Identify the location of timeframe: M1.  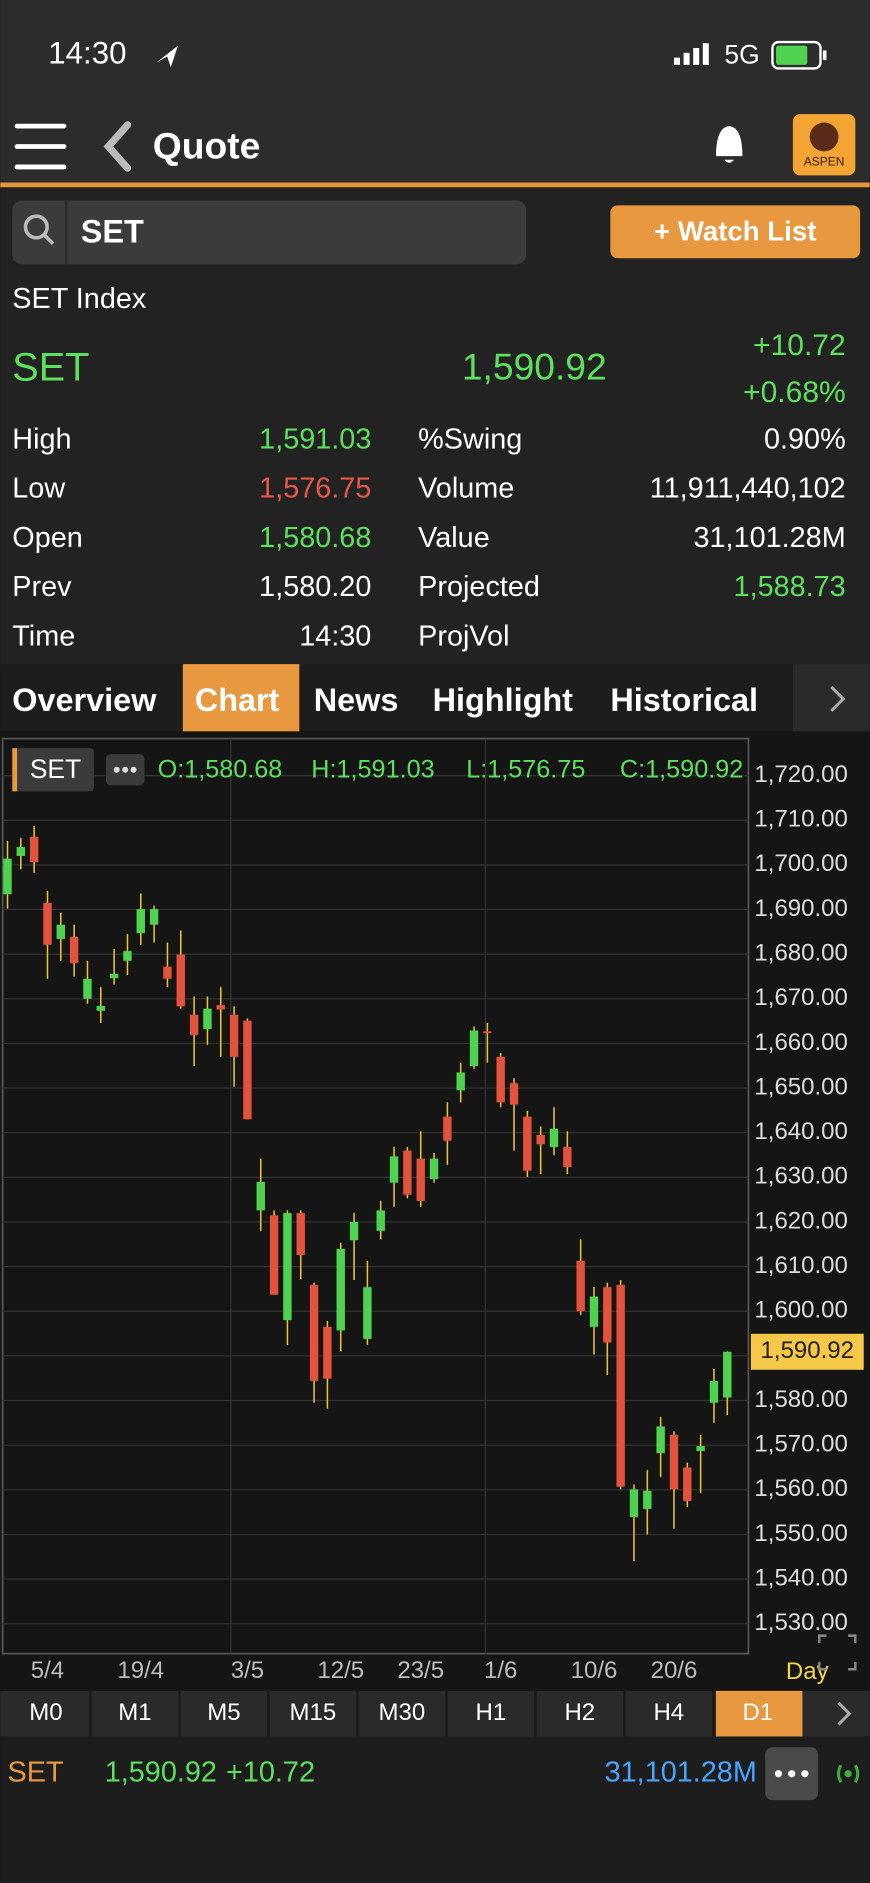
(134, 1712).